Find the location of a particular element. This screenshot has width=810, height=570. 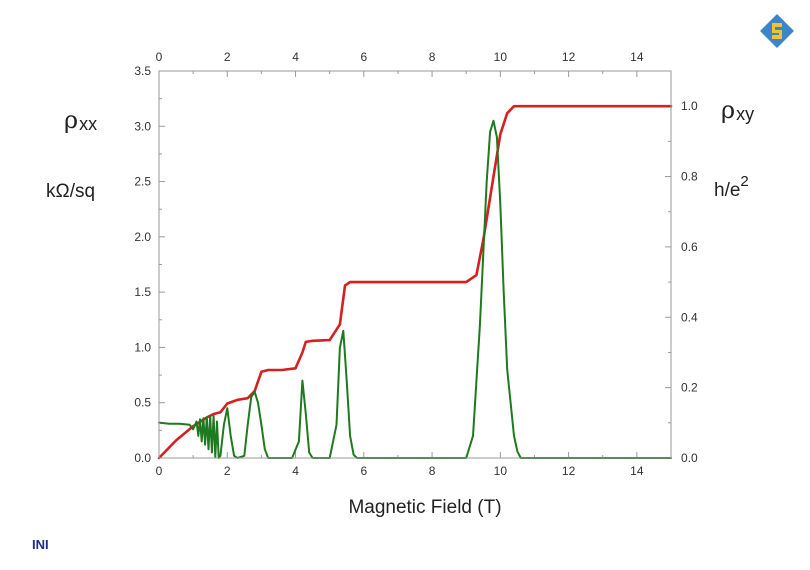

left-y-tick-label: 0.0 is located at coordinates (142, 458).